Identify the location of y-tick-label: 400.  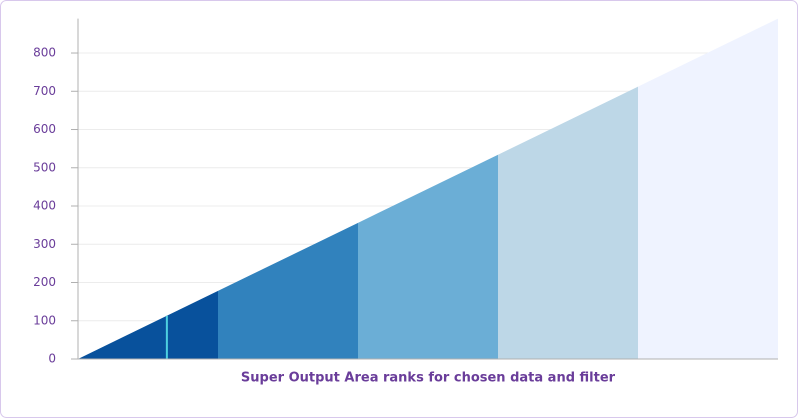
(44, 206).